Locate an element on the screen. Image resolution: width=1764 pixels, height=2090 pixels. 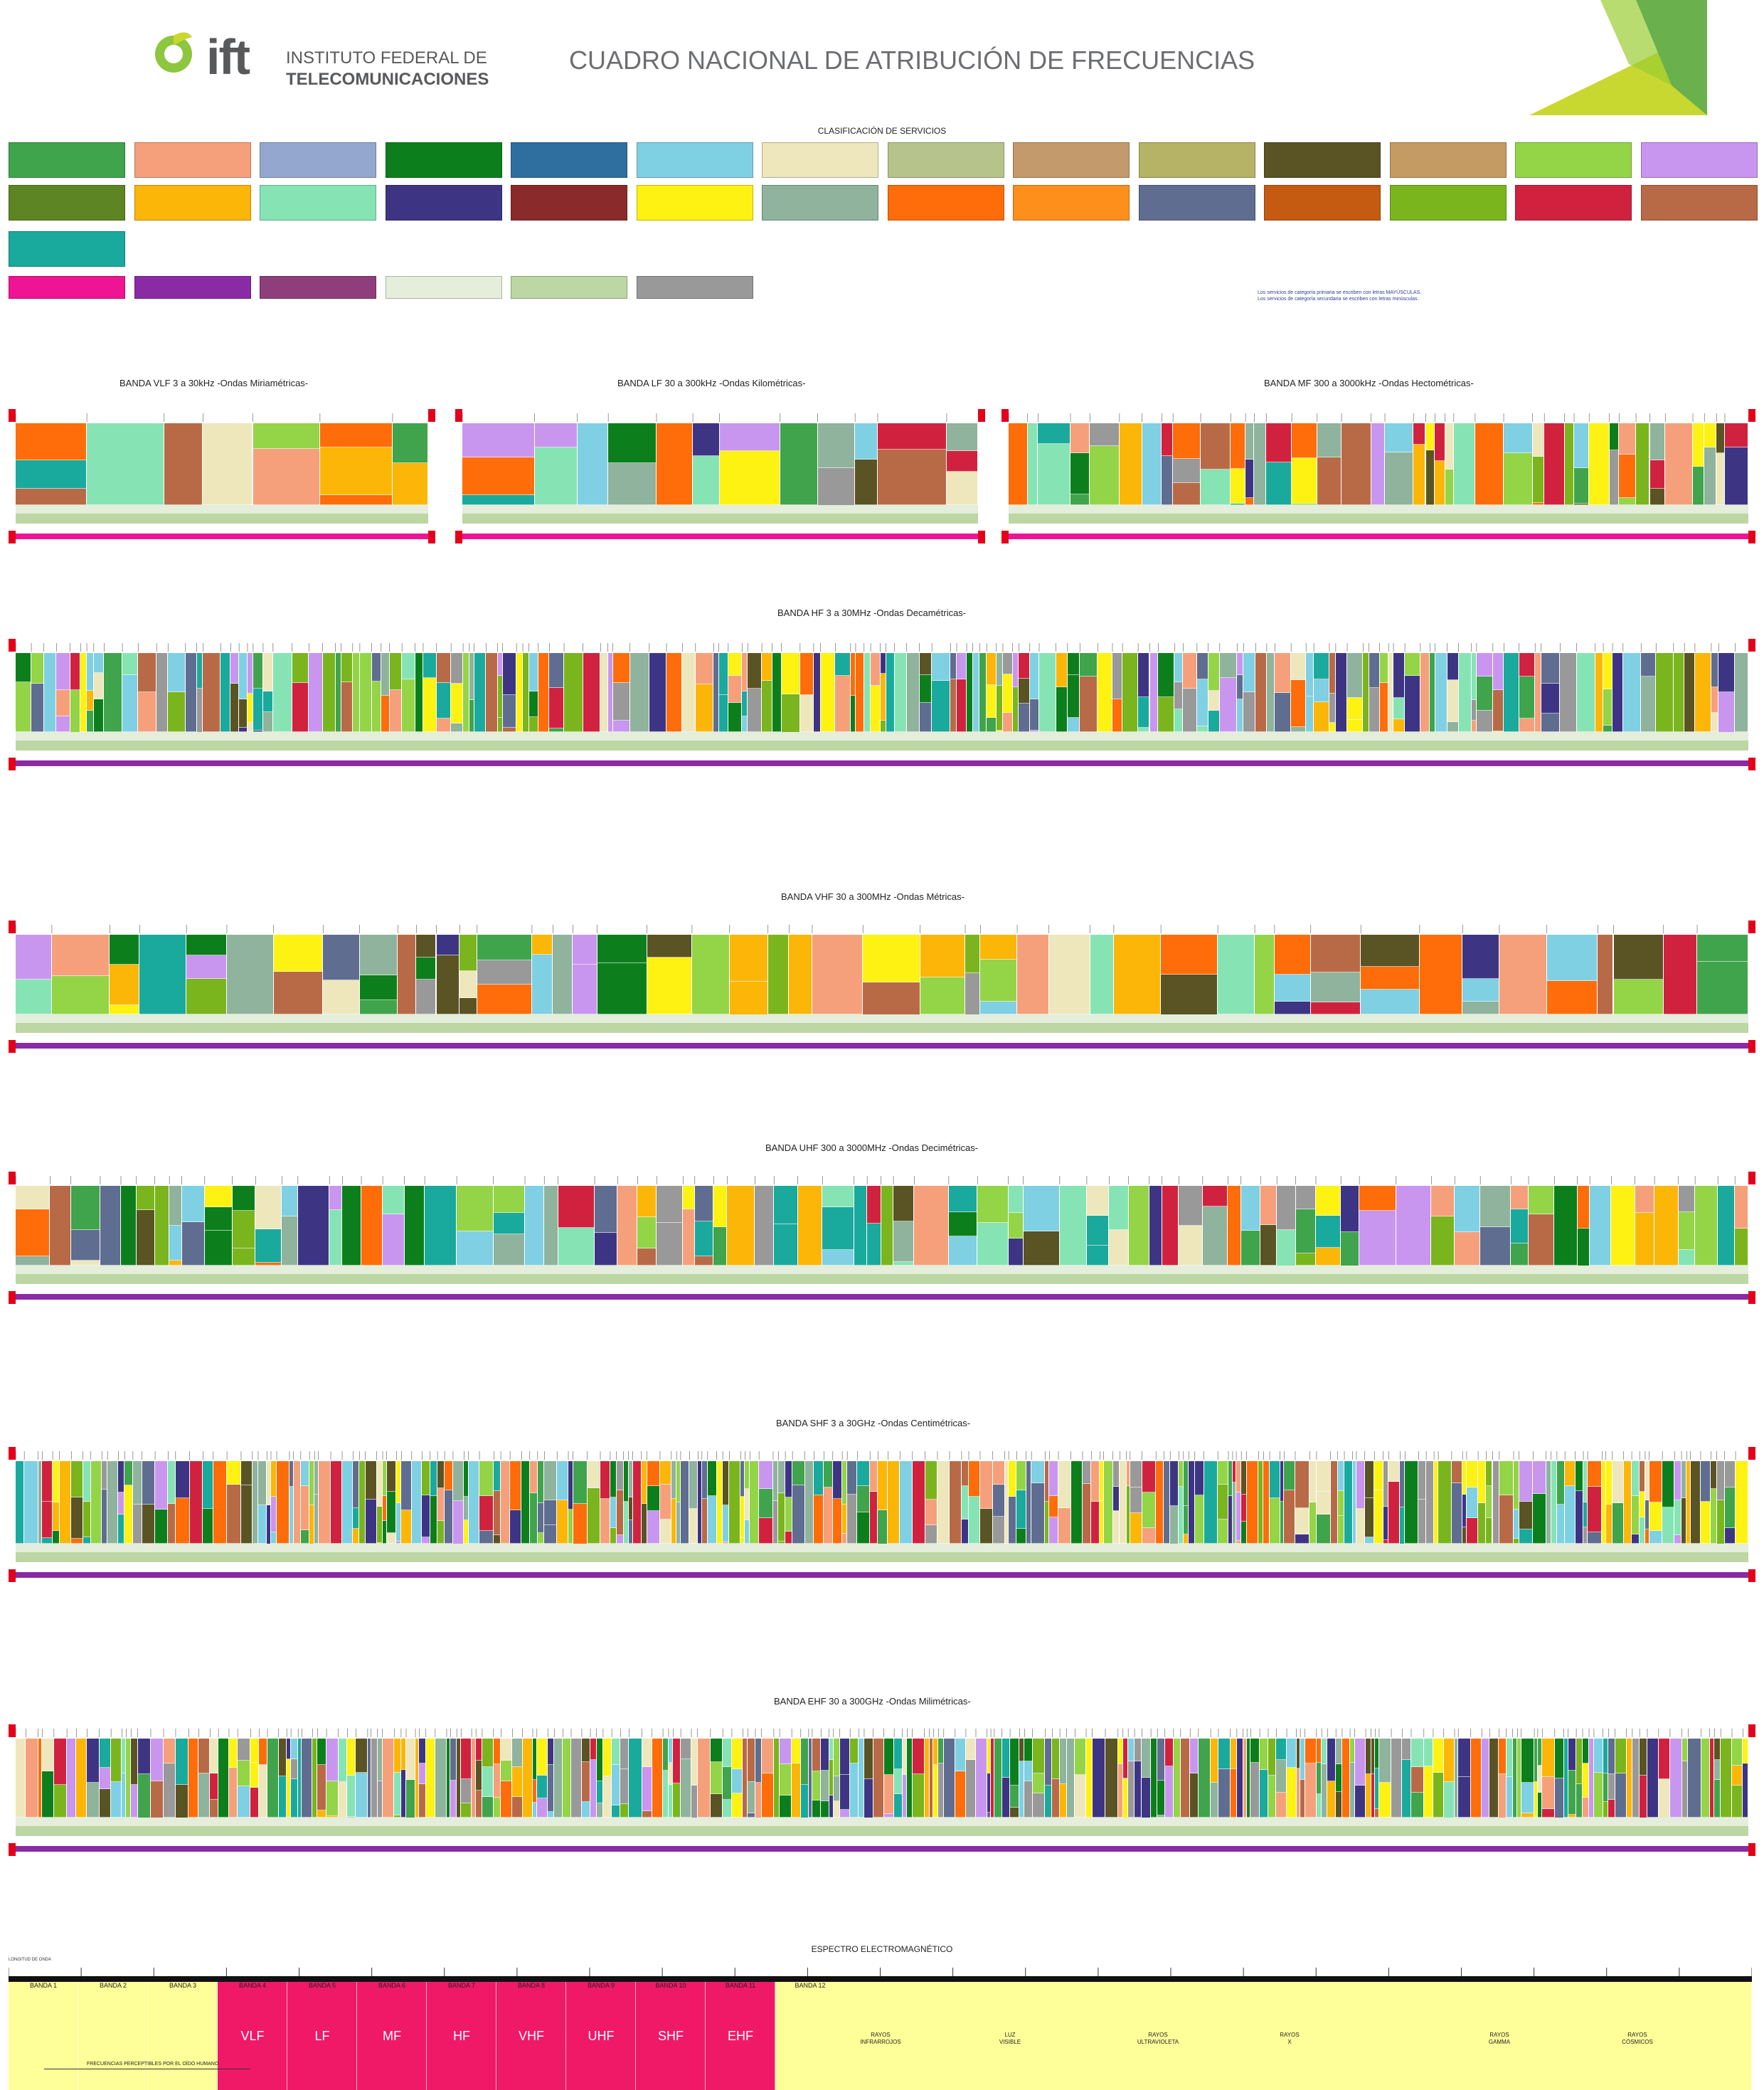
spectrum-ray-label: RAYOS X is located at coordinates (1289, 2039).